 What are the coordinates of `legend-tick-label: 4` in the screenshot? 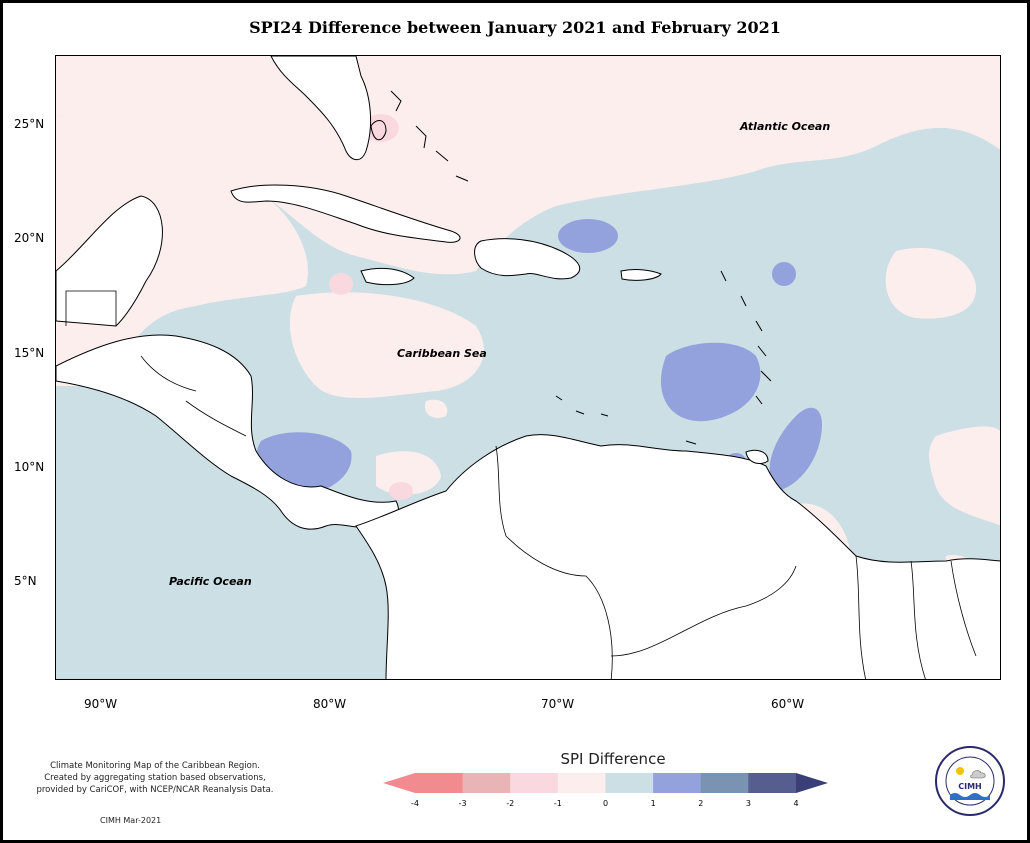 It's located at (796, 803).